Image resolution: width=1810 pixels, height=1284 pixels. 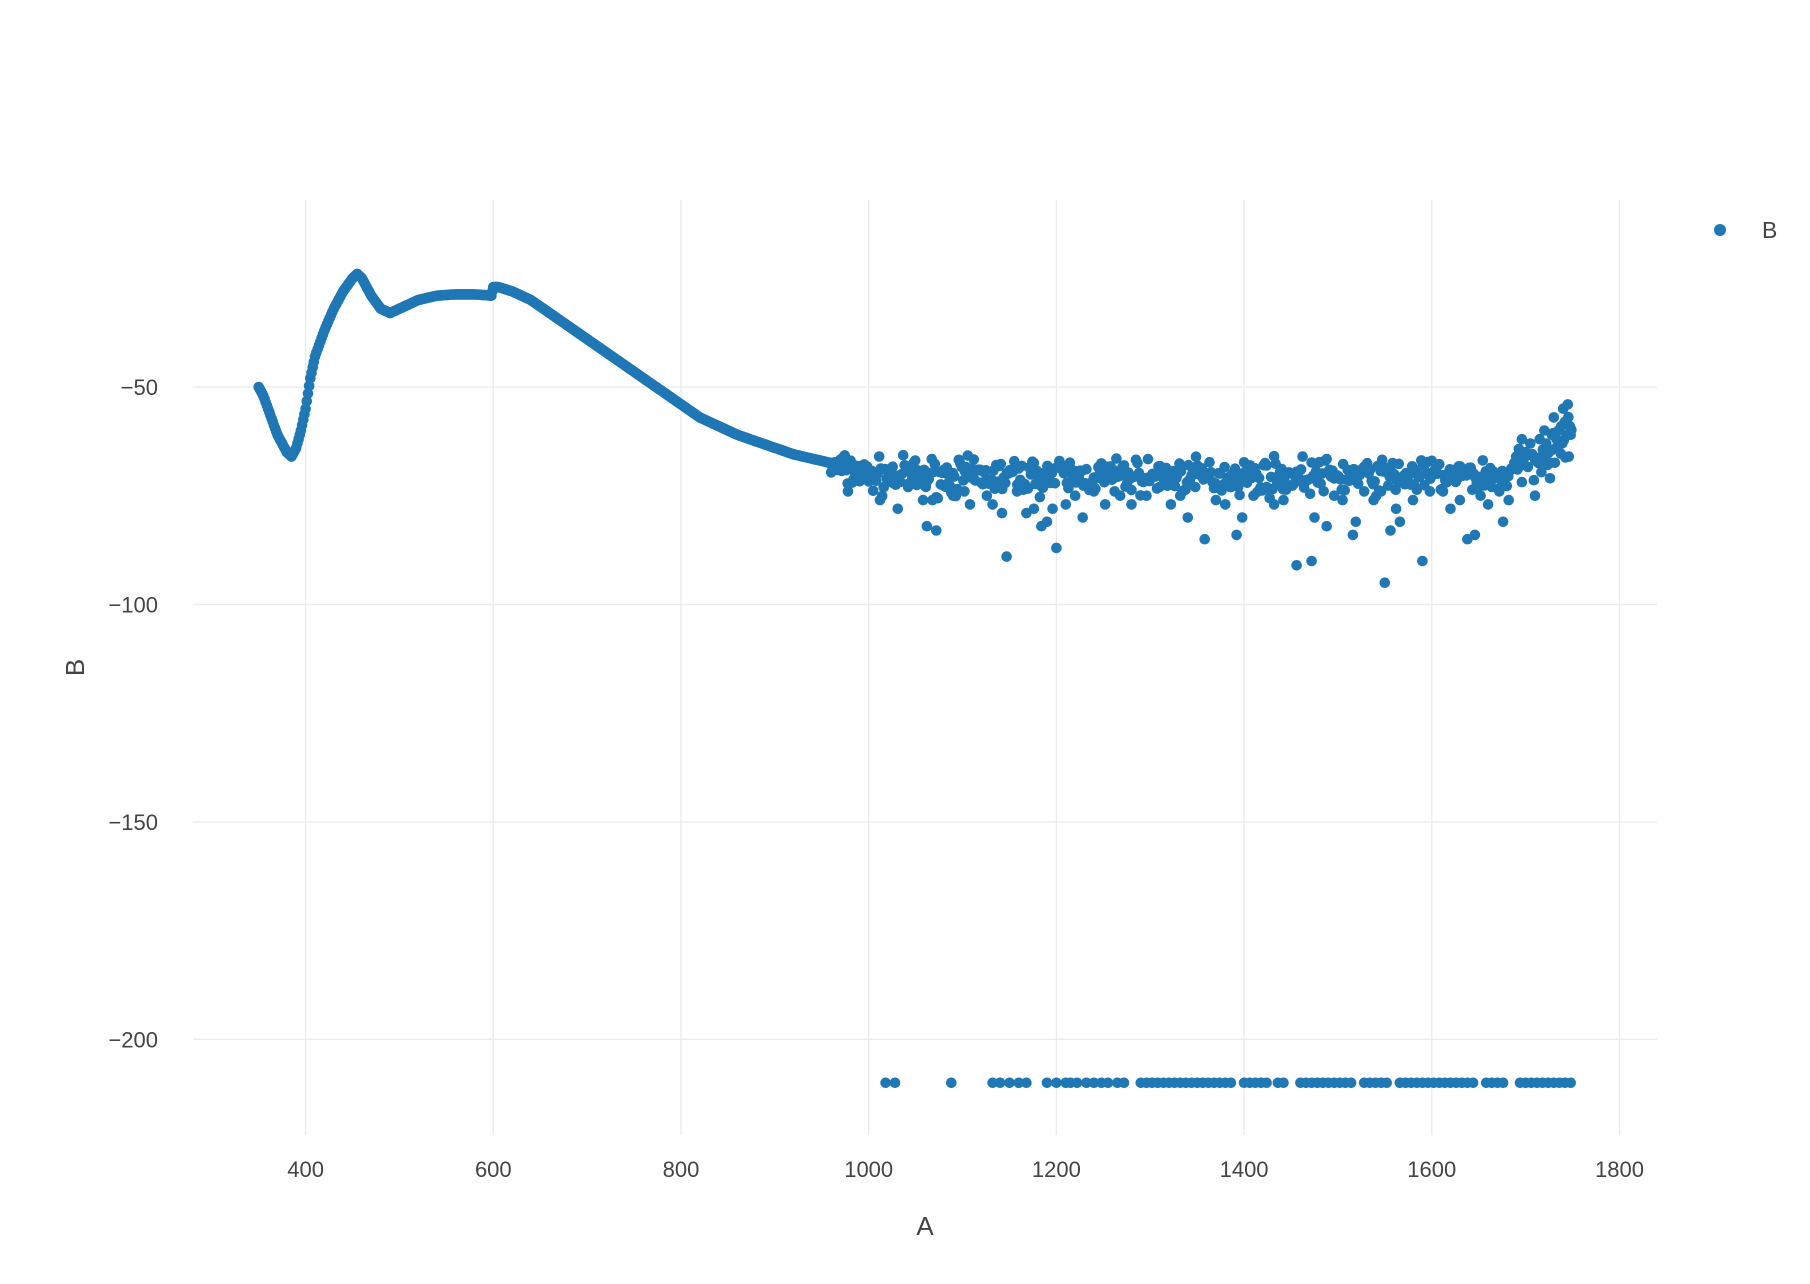 I want to click on x-tick-label: 1800, so click(x=1619, y=1169).